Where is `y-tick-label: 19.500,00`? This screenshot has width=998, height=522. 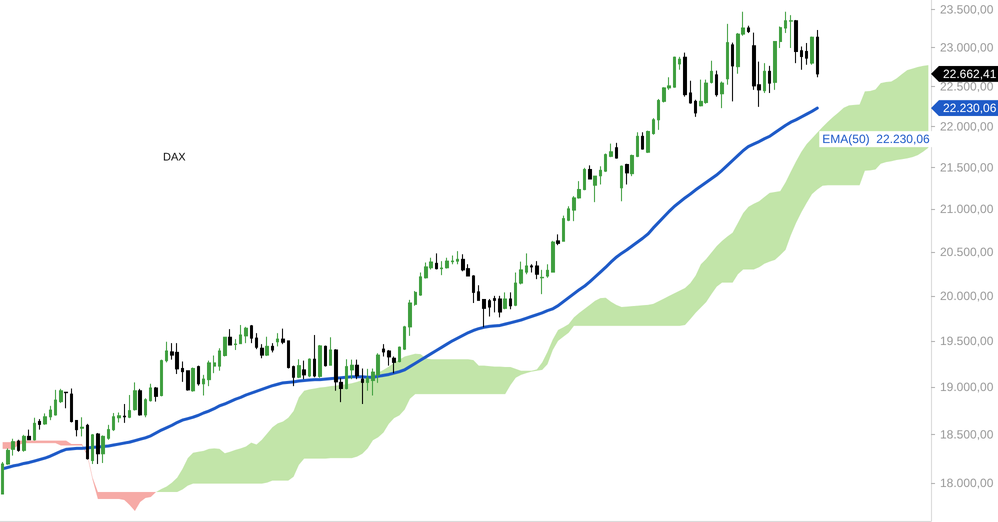
y-tick-label: 19.500,00 is located at coordinates (967, 341).